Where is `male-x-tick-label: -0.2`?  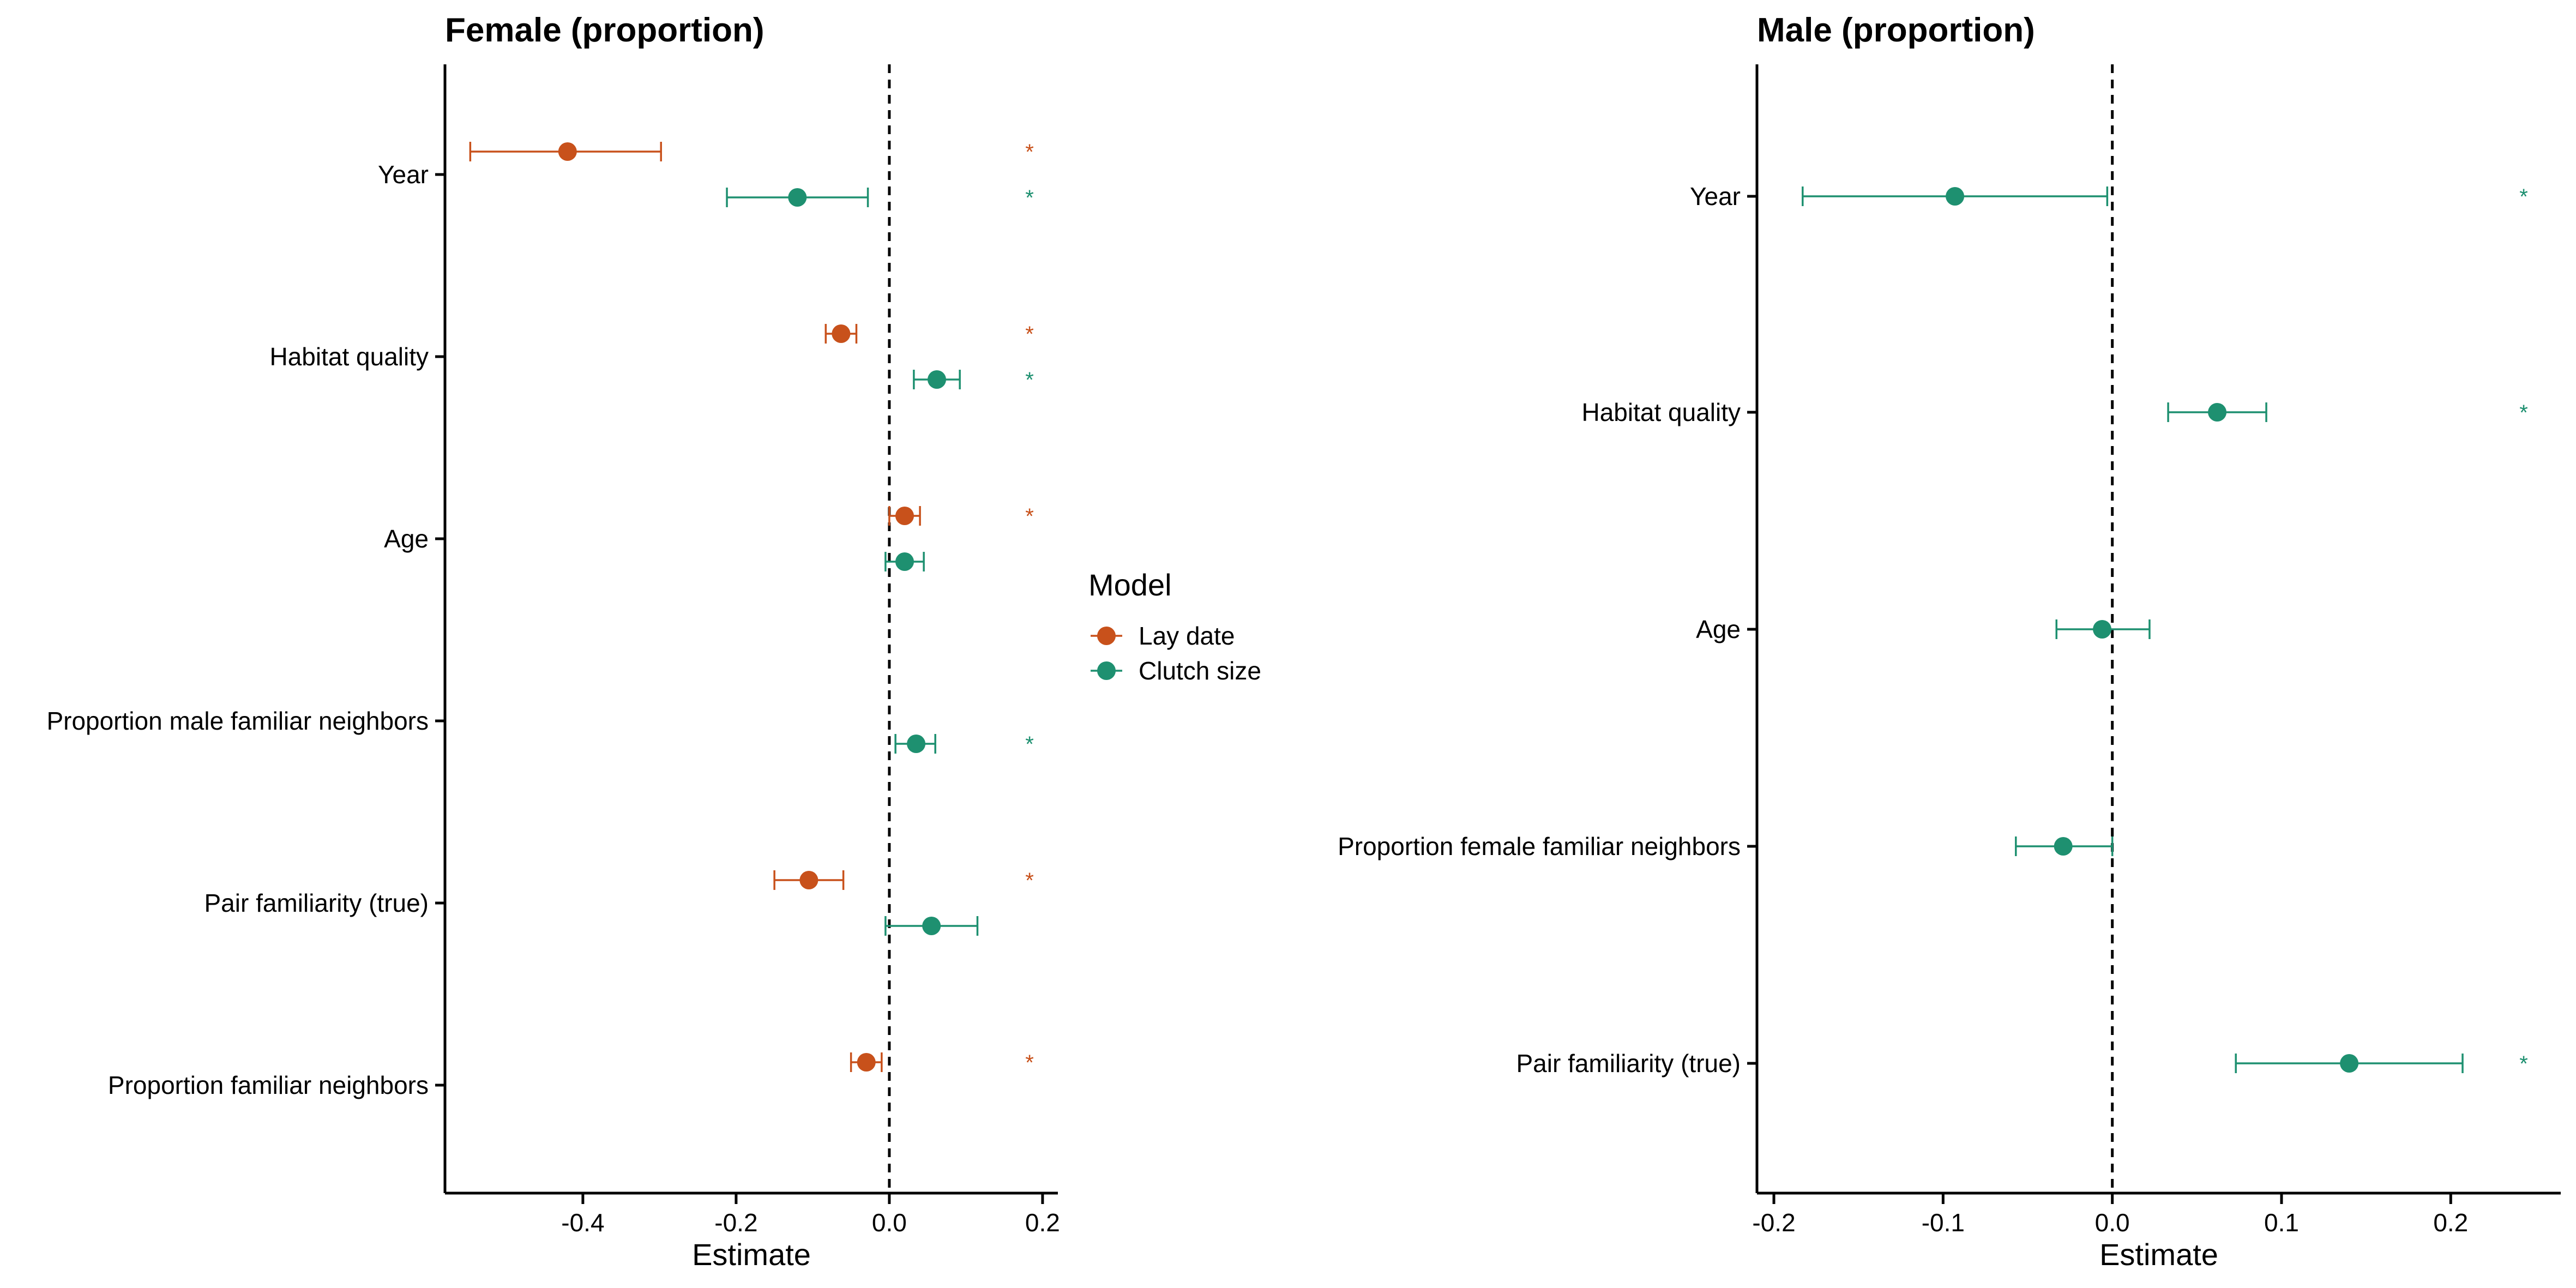
male-x-tick-label: -0.2 is located at coordinates (1773, 1222).